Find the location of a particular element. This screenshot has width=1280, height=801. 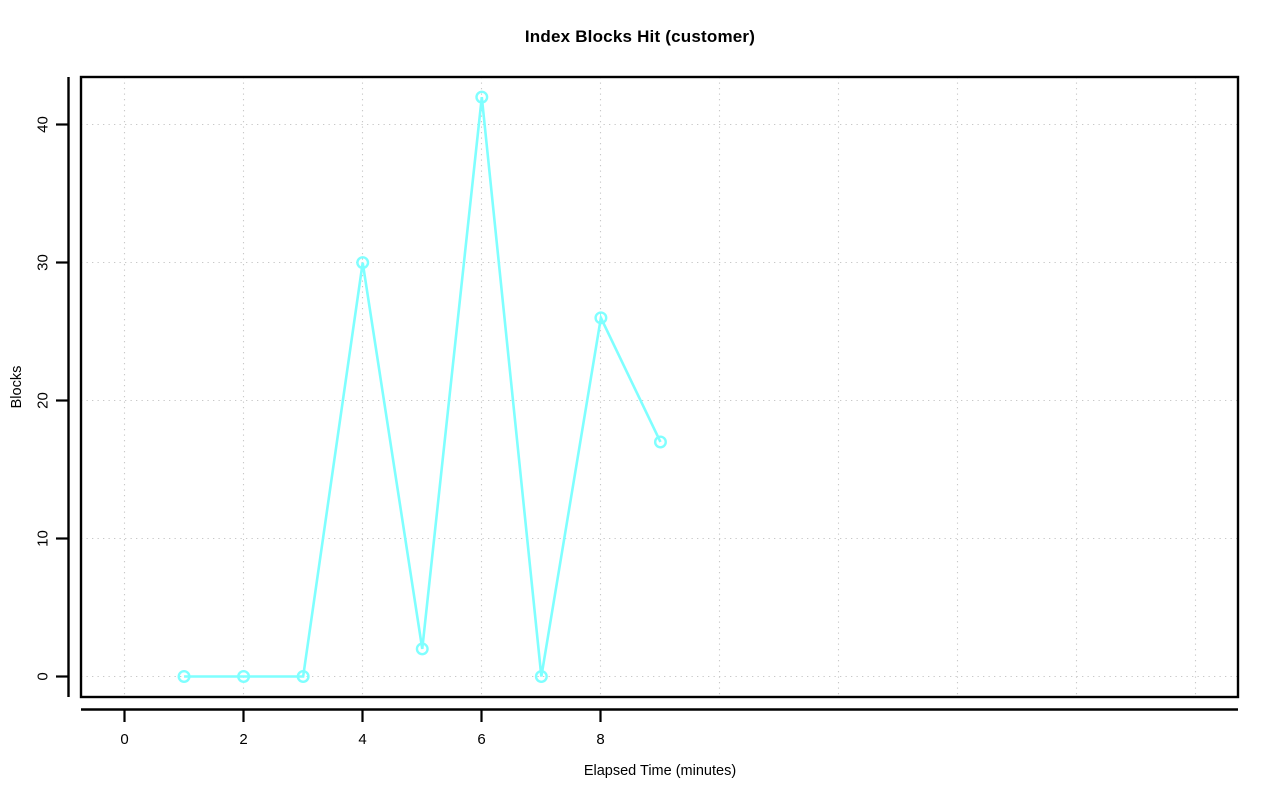

x-tick-label-0: 0 is located at coordinates (124, 739).